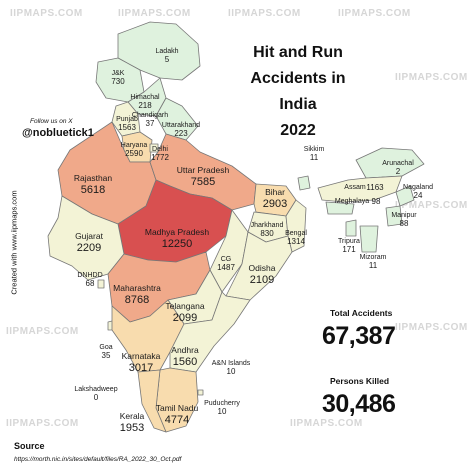 This screenshot has width=474, height=474. What do you see at coordinates (132, 422) in the screenshot?
I see `label-kerala: Kerala 1953` at bounding box center [132, 422].